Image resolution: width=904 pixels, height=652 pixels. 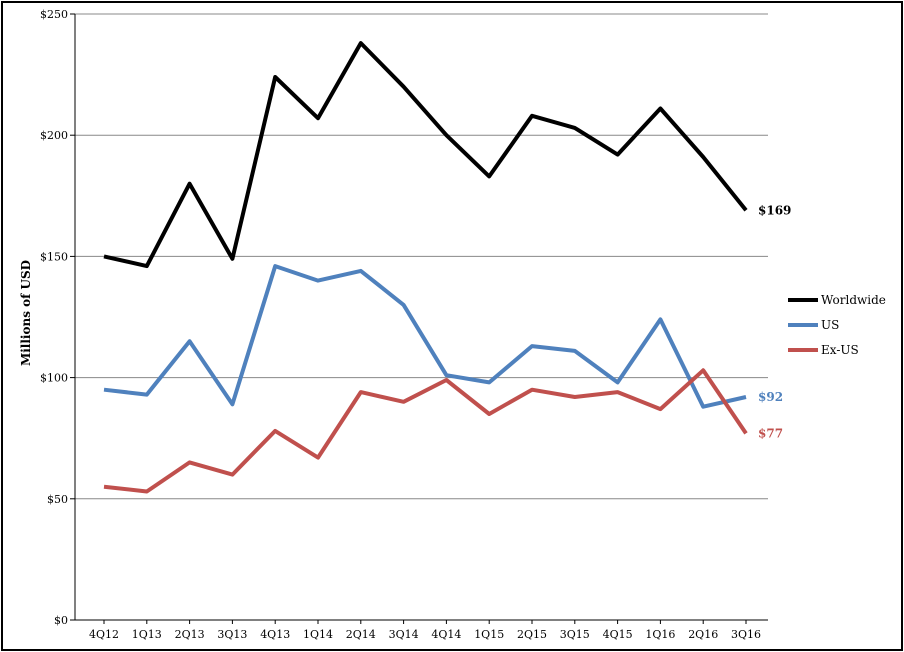 What do you see at coordinates (104, 634) in the screenshot?
I see `x-tick-label: 4Q12` at bounding box center [104, 634].